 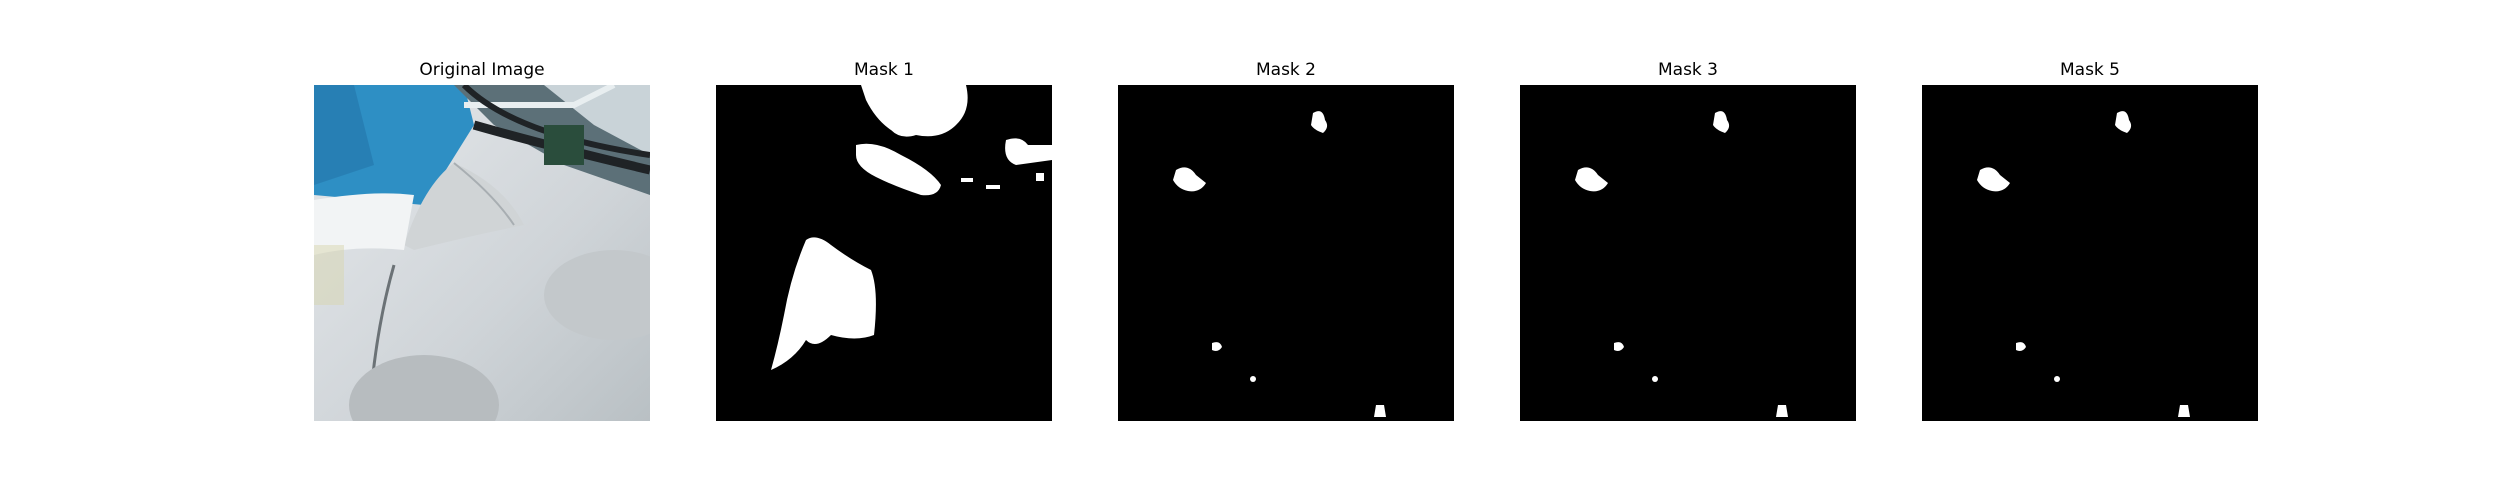 What do you see at coordinates (482, 70) in the screenshot?
I see `panel-title: Original Image` at bounding box center [482, 70].